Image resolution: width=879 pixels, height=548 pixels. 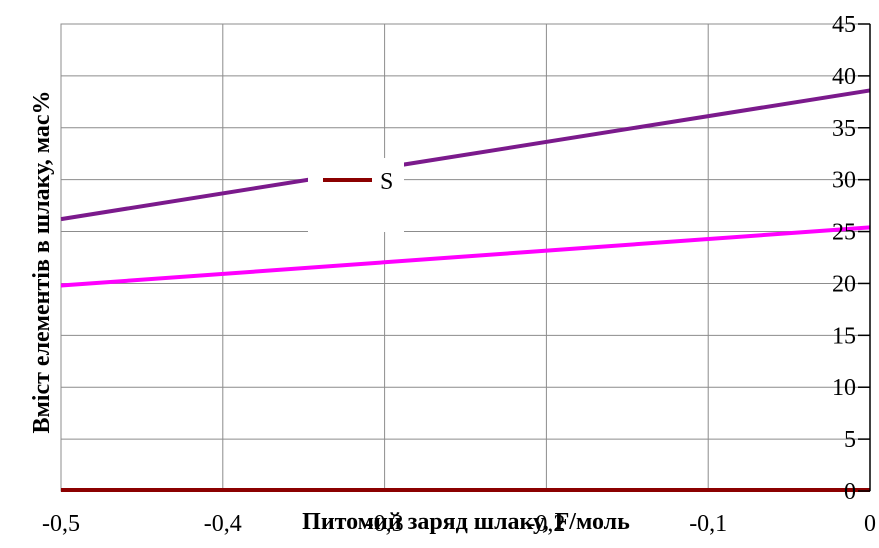 What do you see at coordinates (708, 524) in the screenshot?
I see `x-tick-label: -0,1` at bounding box center [708, 524].